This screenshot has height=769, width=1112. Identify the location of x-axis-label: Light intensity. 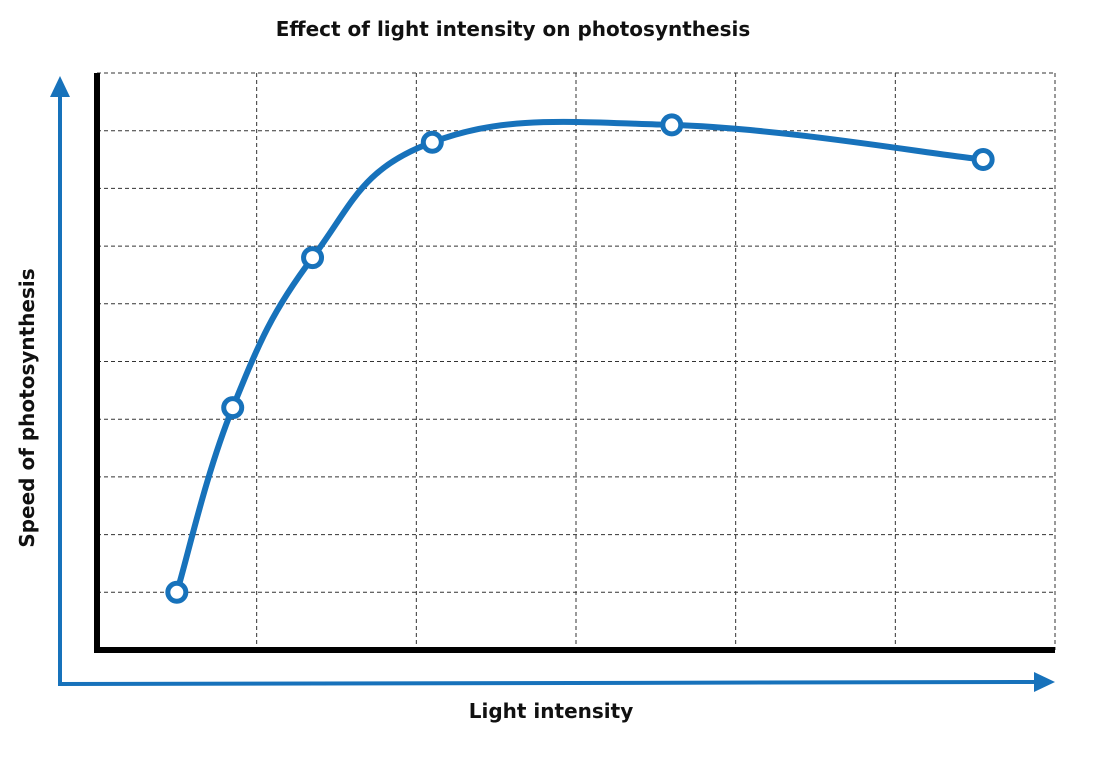
(551, 711).